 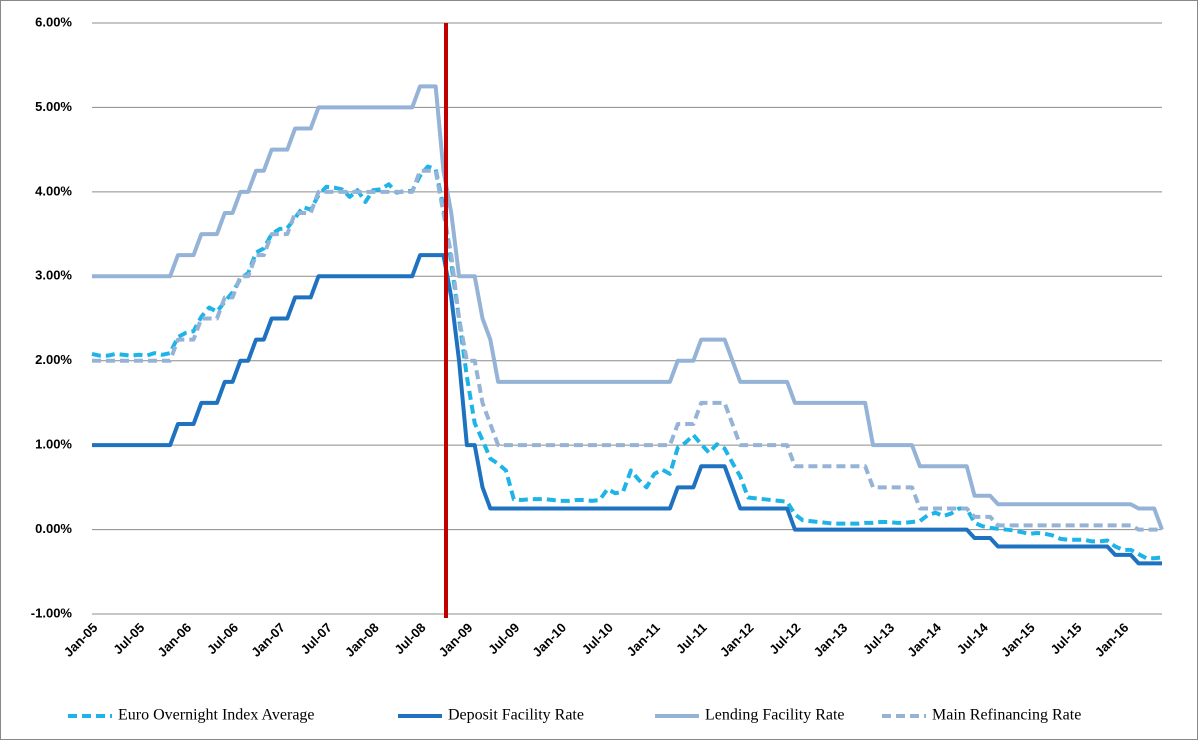 I want to click on legend-label: Deposit Facility Rate, so click(x=516, y=715).